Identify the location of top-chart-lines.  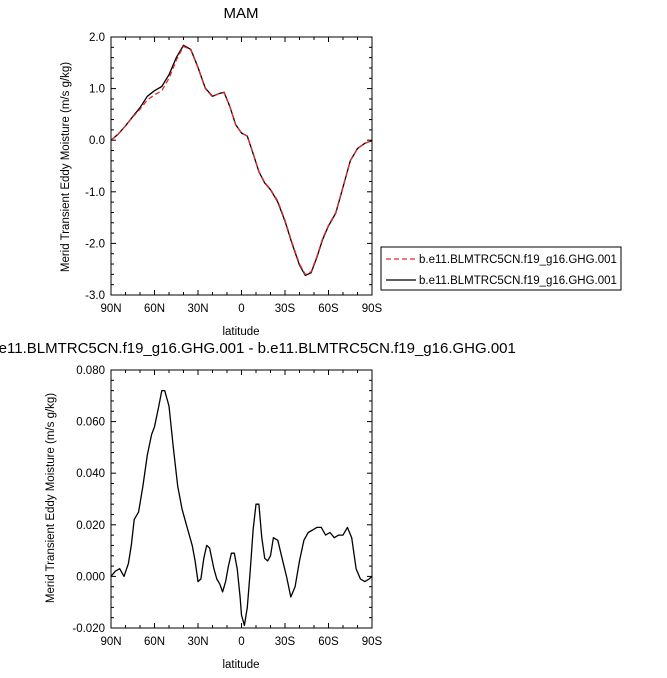
(241, 160).